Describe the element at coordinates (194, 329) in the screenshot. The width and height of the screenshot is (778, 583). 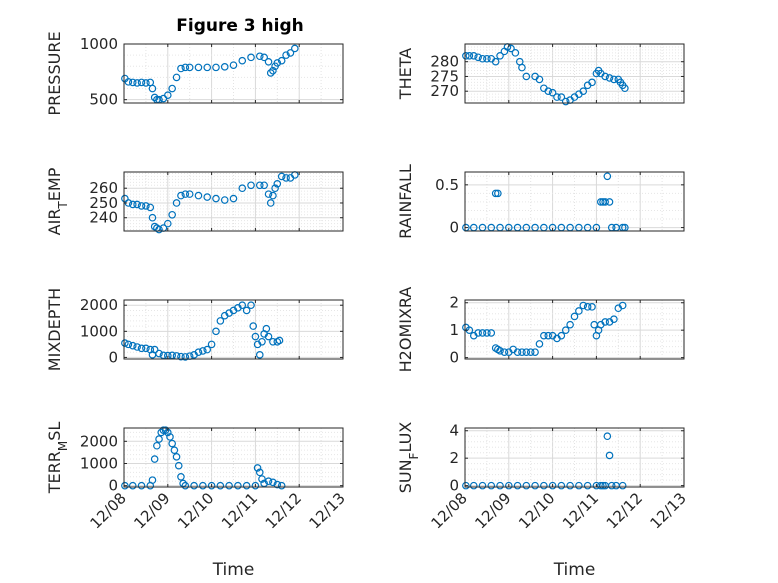
I see `panel-mixdepth: 0 1000 2000 MIXDEPTH` at that location.